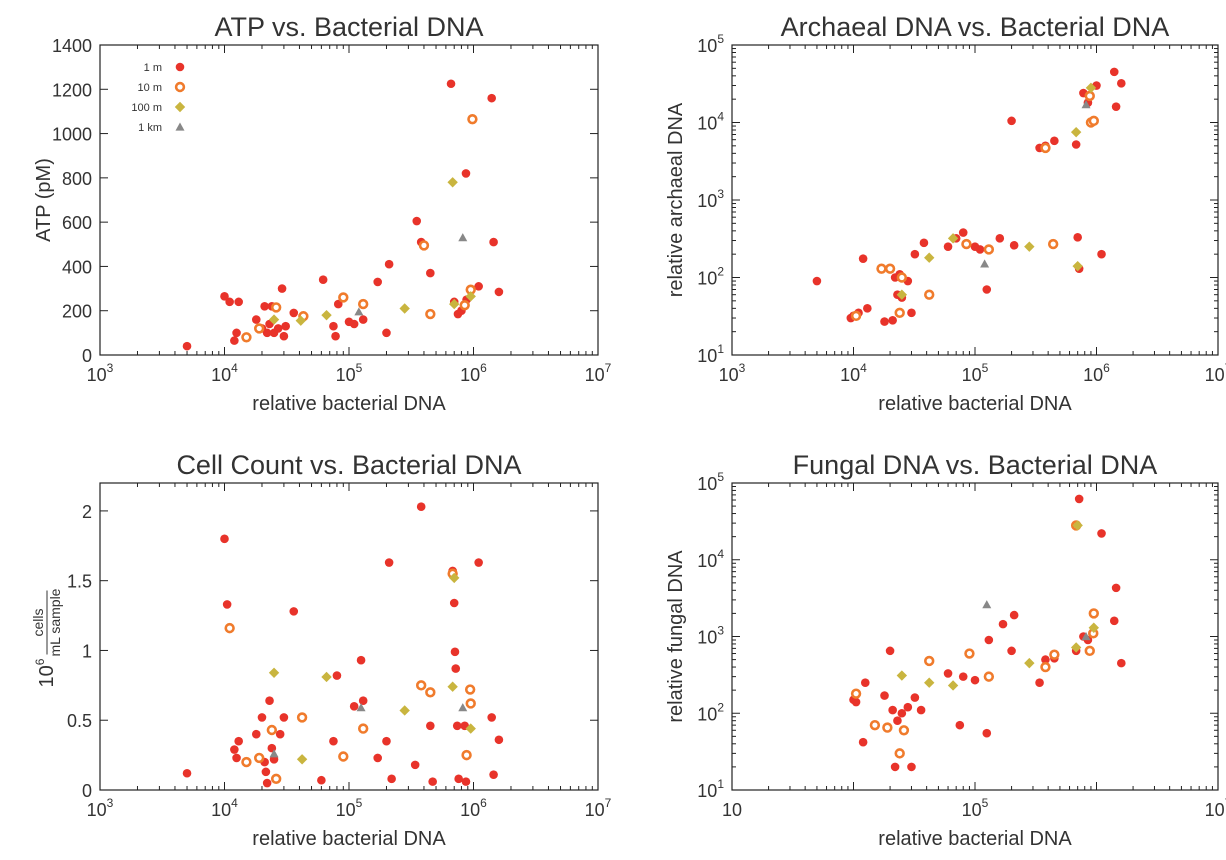 This screenshot has width=1226, height=860. What do you see at coordinates (153, 68) in the screenshot?
I see `legend-label: 1 m` at bounding box center [153, 68].